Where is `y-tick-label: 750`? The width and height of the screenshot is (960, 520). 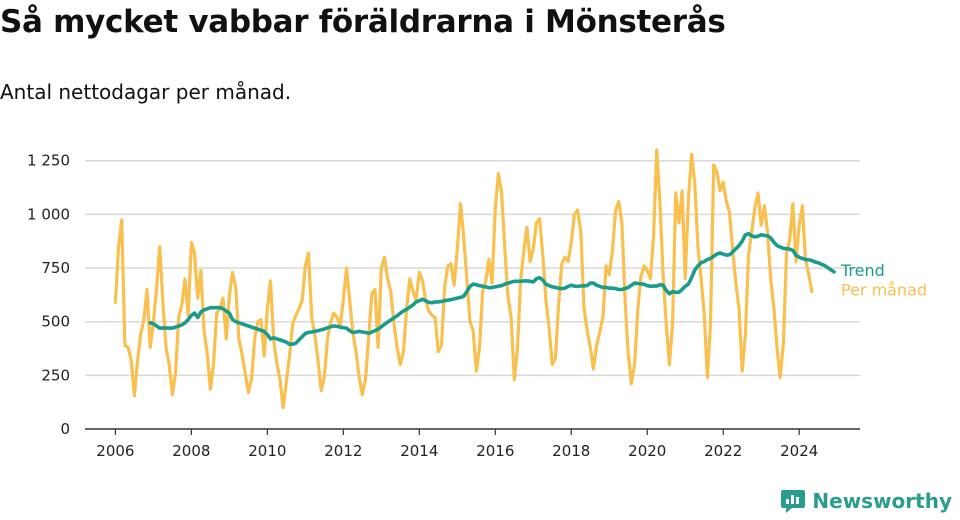 y-tick-label: 750 is located at coordinates (55, 268).